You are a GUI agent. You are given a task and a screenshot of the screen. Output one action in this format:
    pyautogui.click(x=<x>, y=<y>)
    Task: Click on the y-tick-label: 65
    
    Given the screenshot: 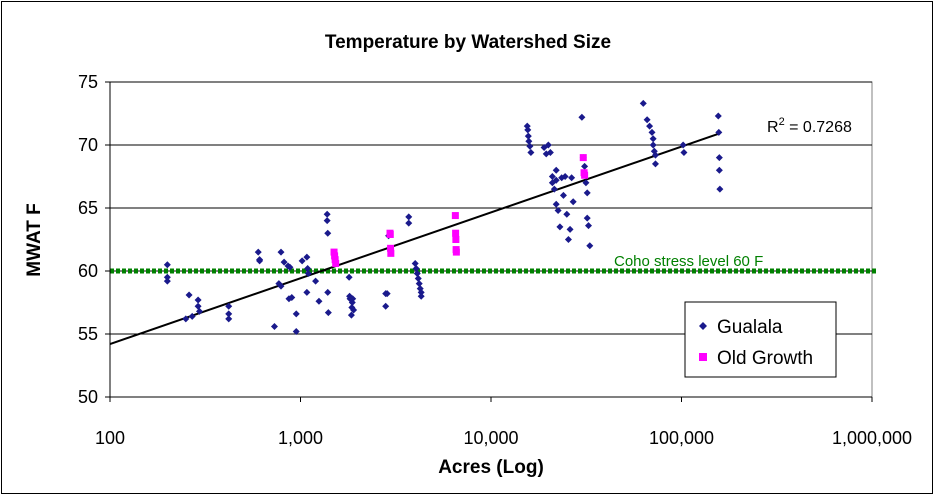 What is the action you would take?
    pyautogui.click(x=88, y=208)
    